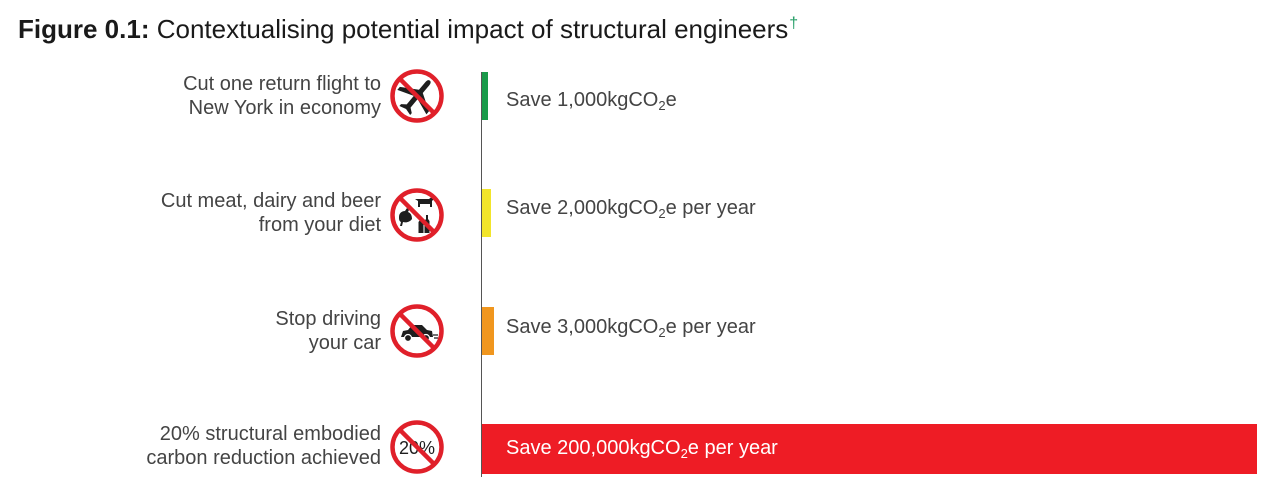 Image resolution: width=1274 pixels, height=493 pixels. What do you see at coordinates (485, 96) in the screenshot?
I see `bar-flight` at bounding box center [485, 96].